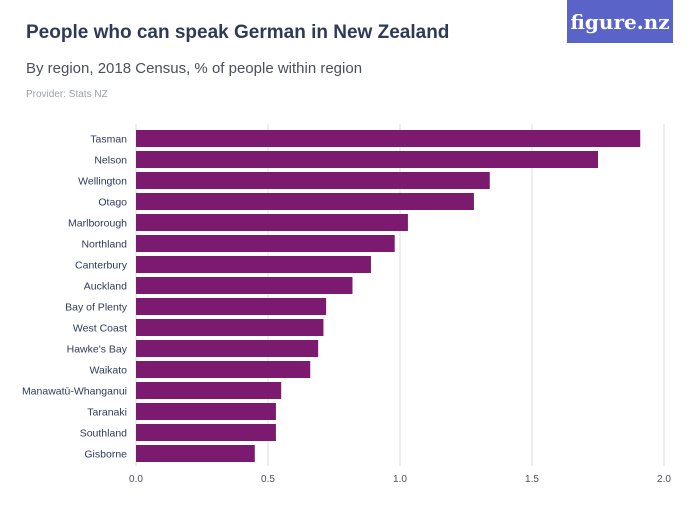  Describe the element at coordinates (664, 479) in the screenshot. I see `x-tick-label: 2.0` at that location.